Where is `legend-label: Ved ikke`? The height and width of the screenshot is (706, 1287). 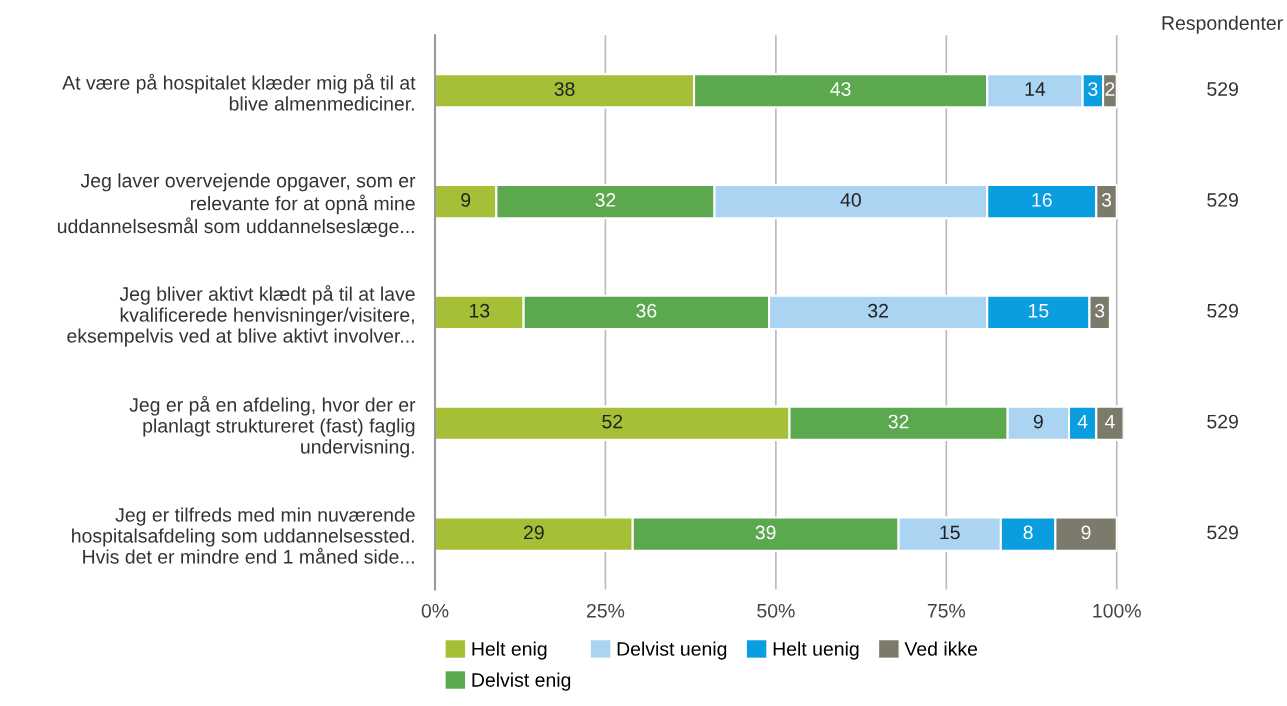 legend-label: Ved ikke is located at coordinates (941, 648).